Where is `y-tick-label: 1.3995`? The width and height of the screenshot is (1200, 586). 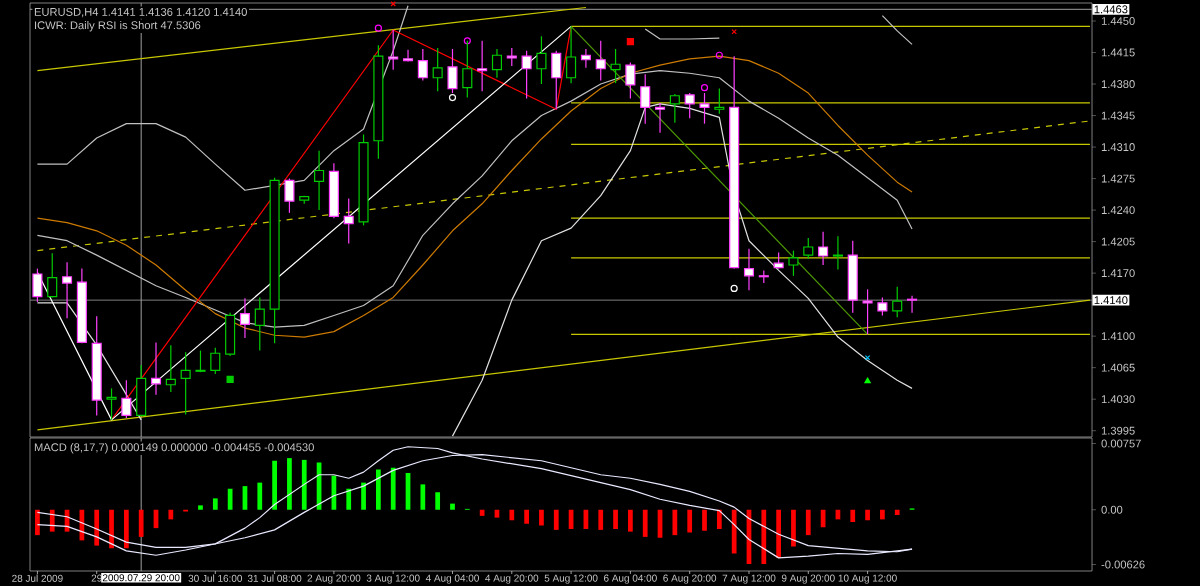
y-tick-label: 1.3995 is located at coordinates (1118, 430).